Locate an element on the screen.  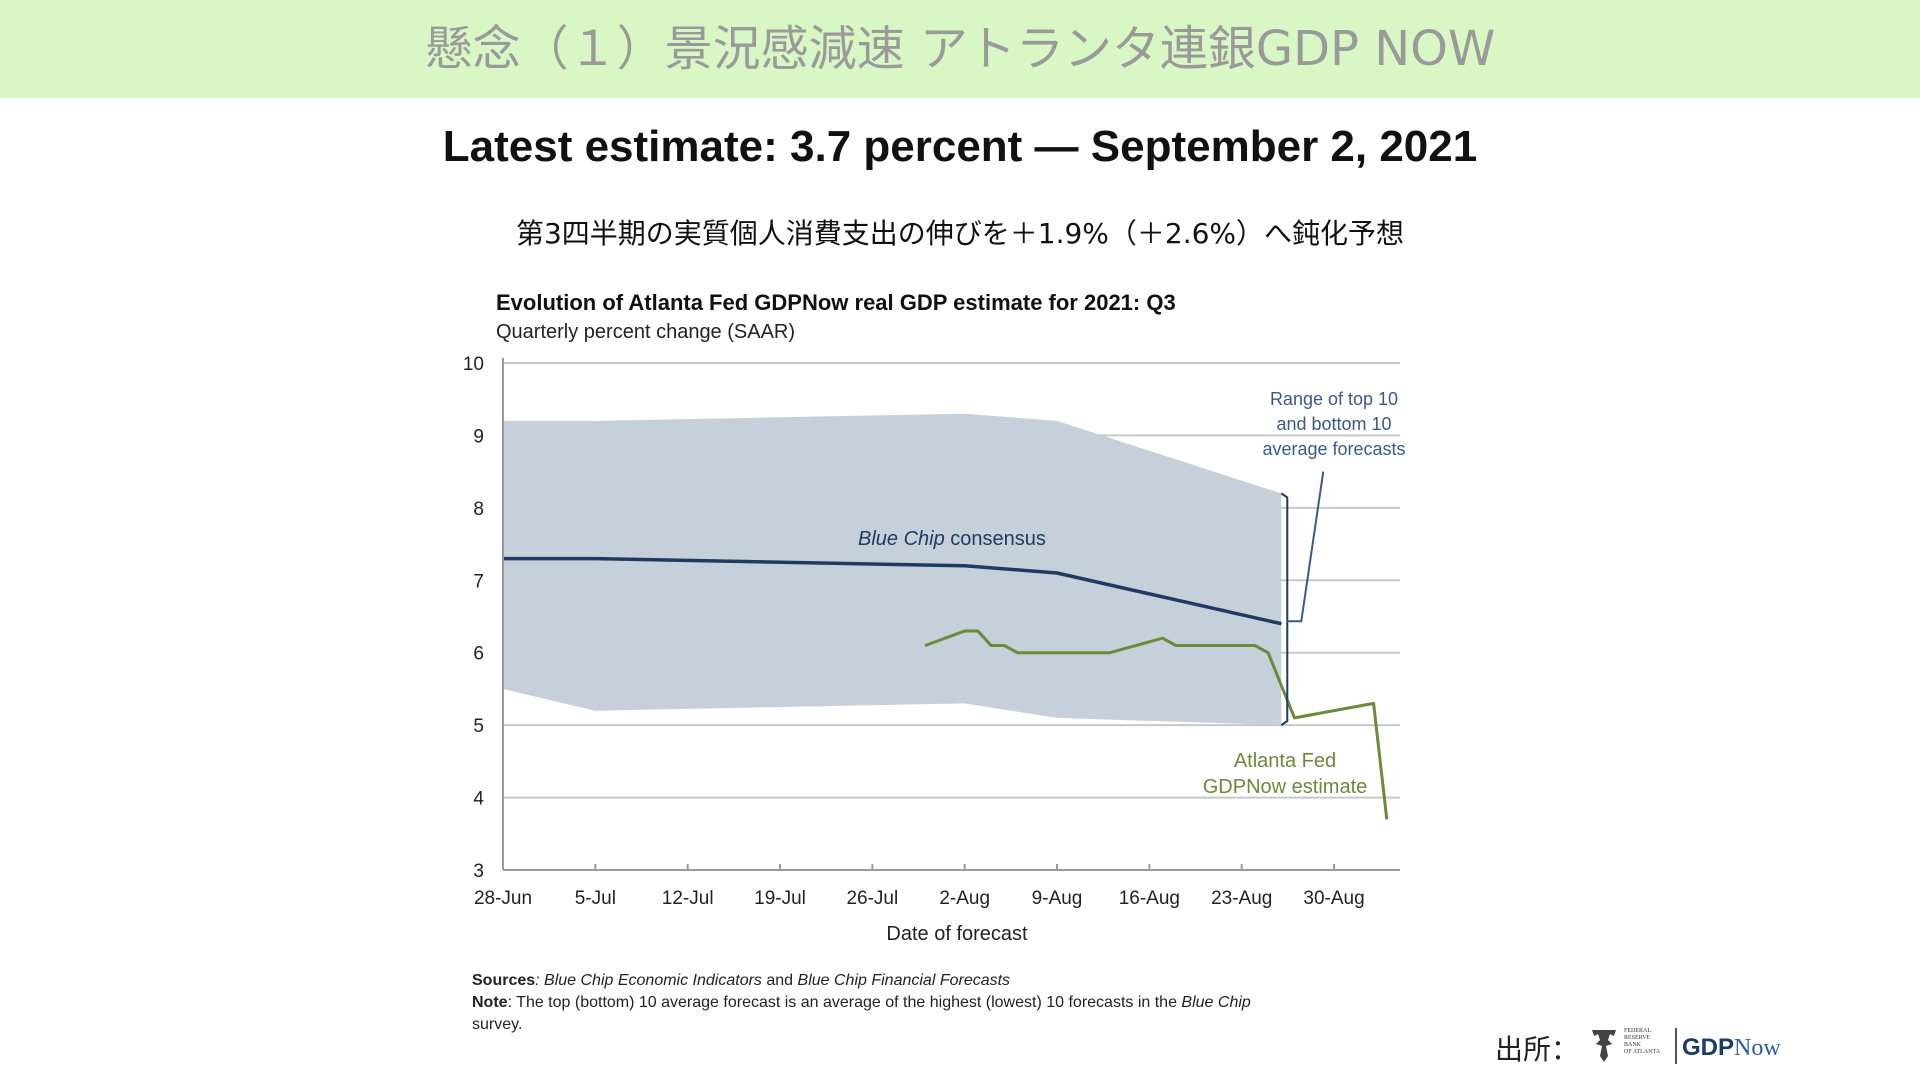
y-tick-label-7: 7 is located at coordinates (478, 581).